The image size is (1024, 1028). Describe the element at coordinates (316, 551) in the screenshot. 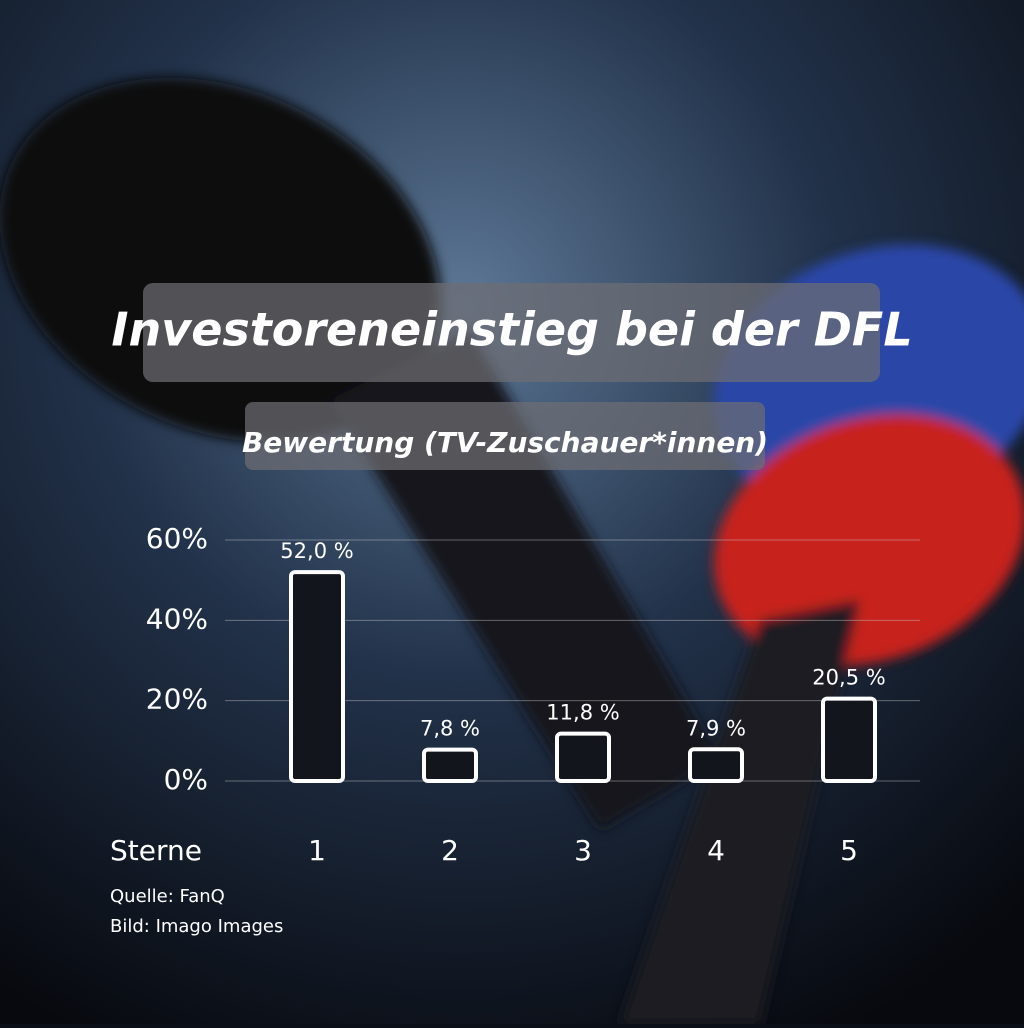

I see `value-label: 52,0 %` at that location.